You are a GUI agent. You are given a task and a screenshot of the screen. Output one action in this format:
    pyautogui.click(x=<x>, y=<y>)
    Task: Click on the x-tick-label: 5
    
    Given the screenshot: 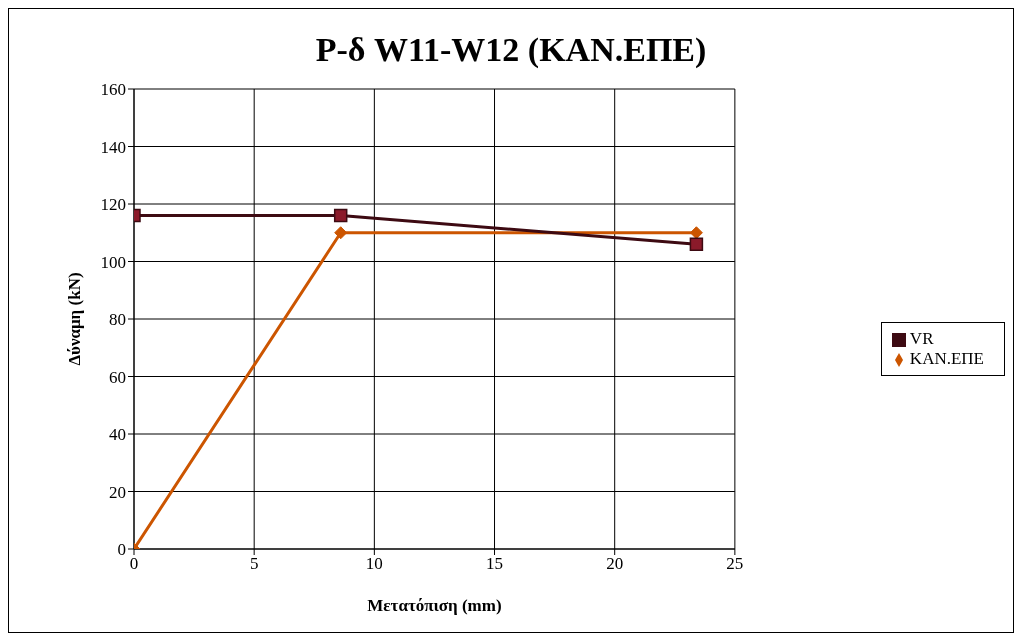 What is the action you would take?
    pyautogui.click(x=254, y=564)
    